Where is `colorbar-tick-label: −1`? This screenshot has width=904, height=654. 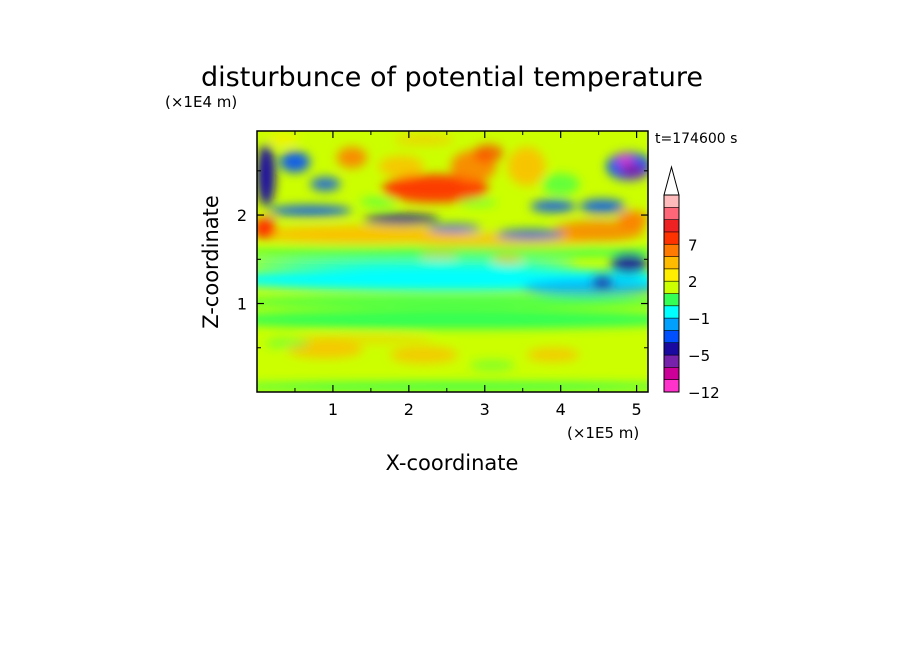
colorbar-tick-label: −1 is located at coordinates (699, 319).